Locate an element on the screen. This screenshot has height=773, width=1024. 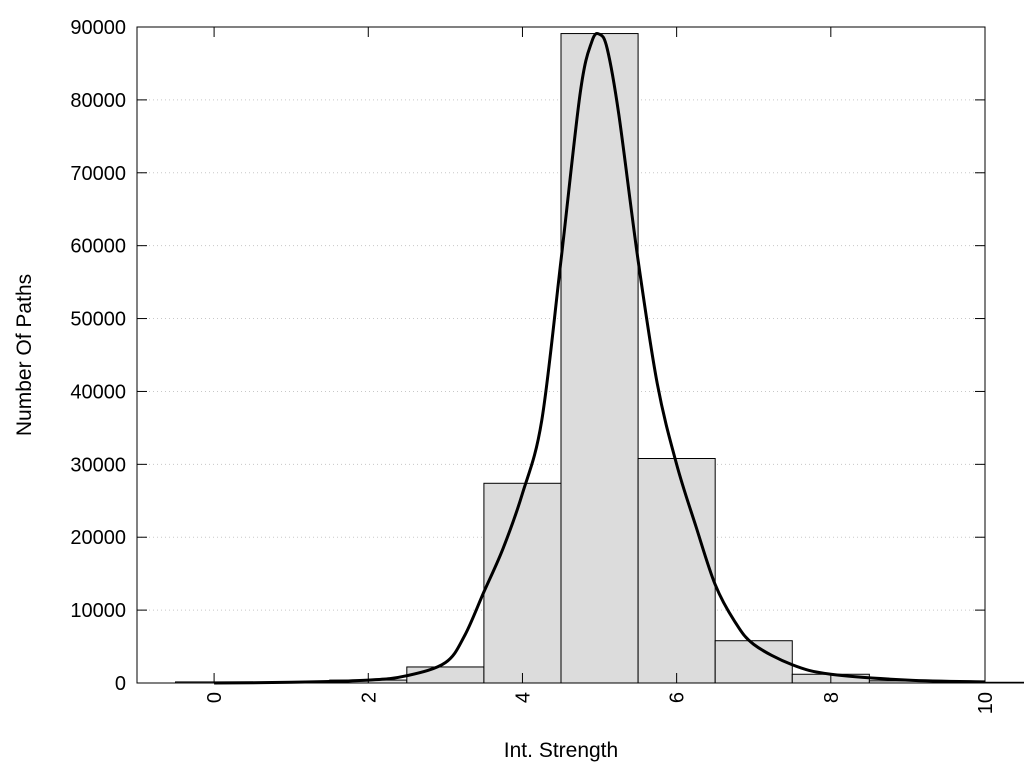
x-tick-label: 6 is located at coordinates (678, 697).